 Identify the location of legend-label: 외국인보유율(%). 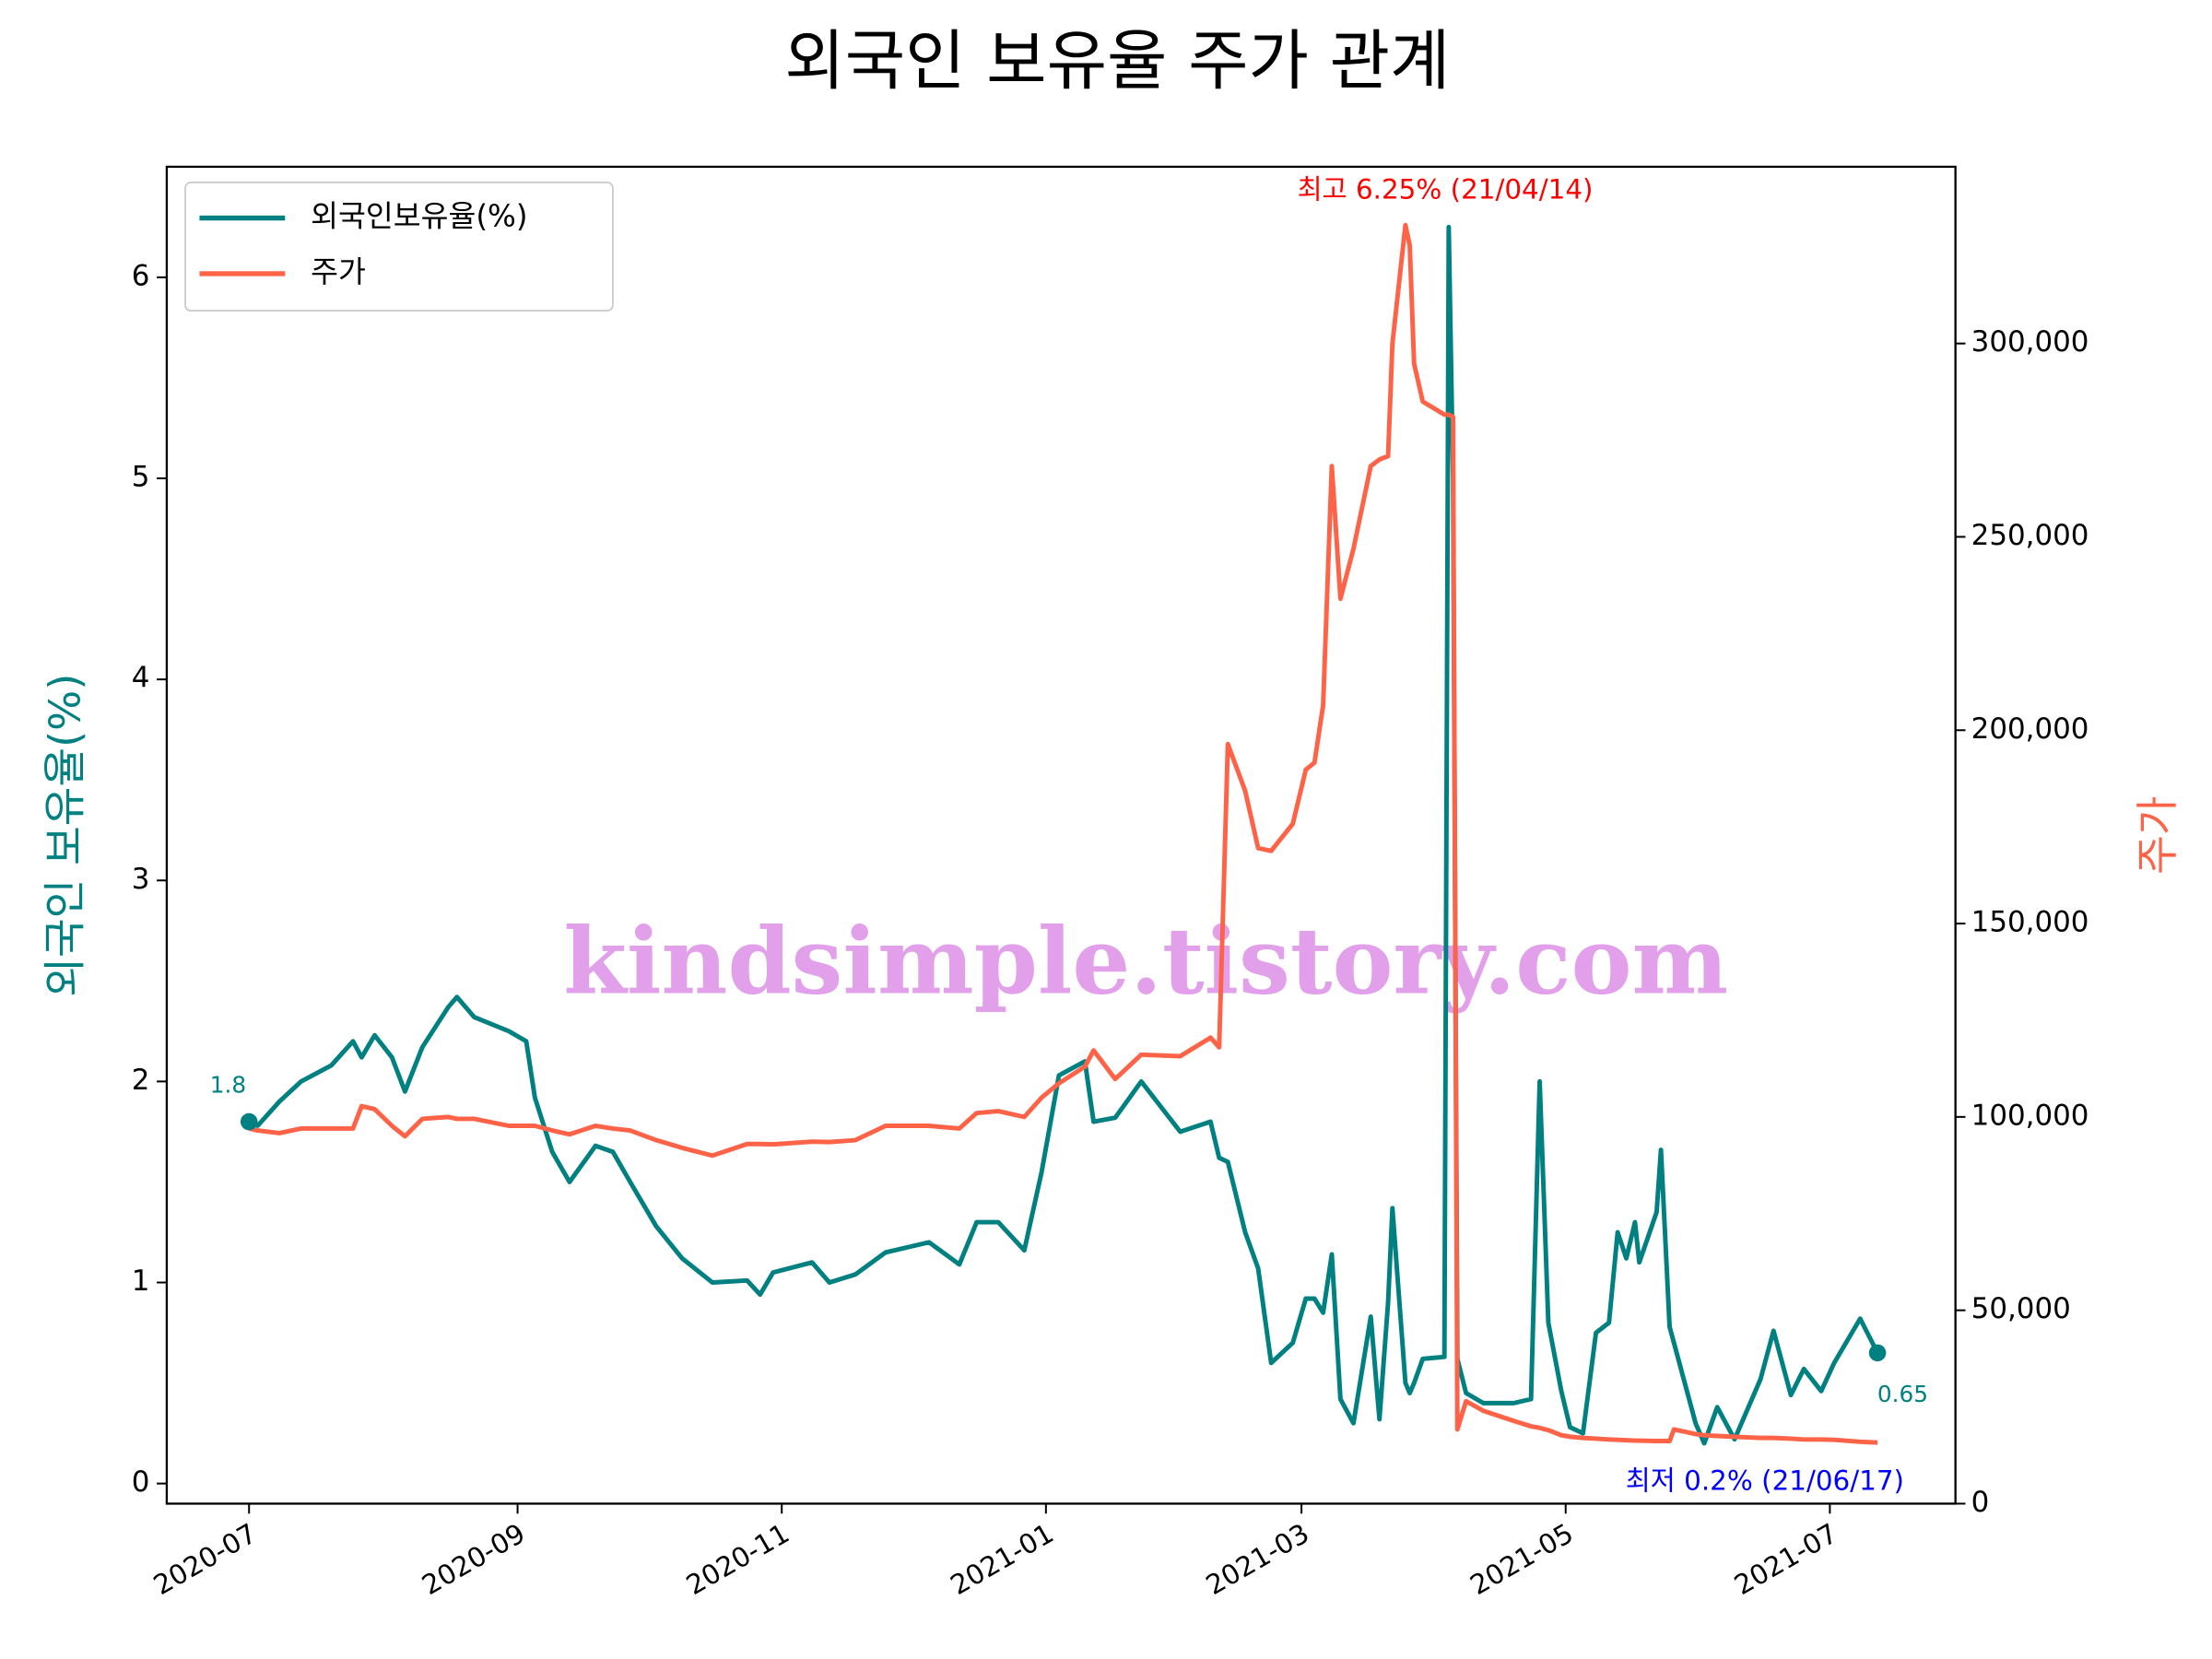
(419, 216).